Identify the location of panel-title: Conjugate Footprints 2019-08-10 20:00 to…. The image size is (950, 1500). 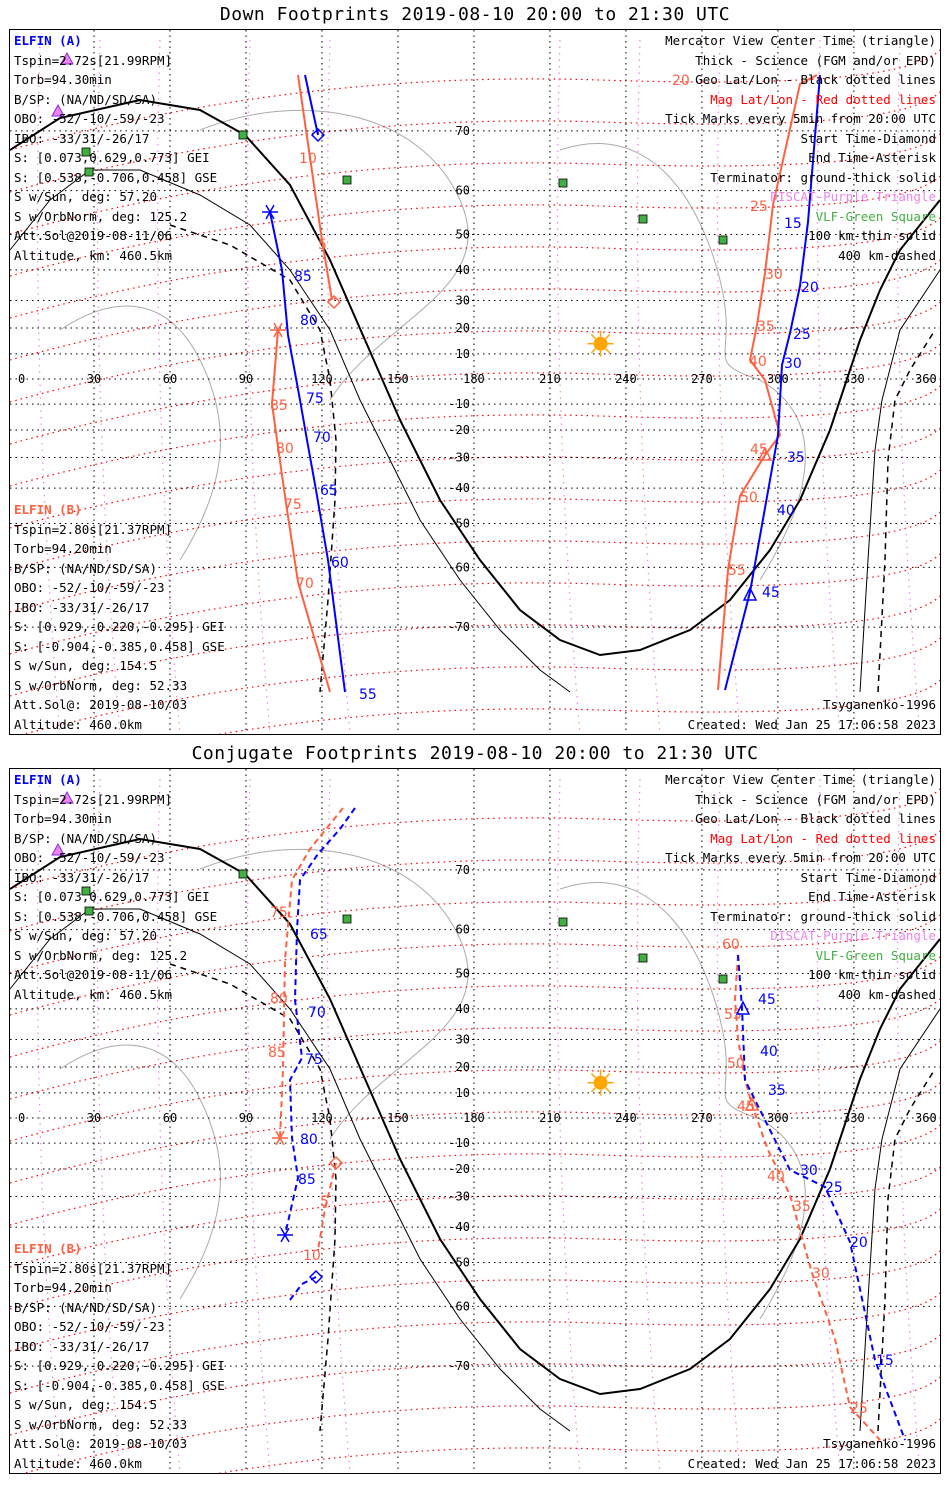
(475, 753).